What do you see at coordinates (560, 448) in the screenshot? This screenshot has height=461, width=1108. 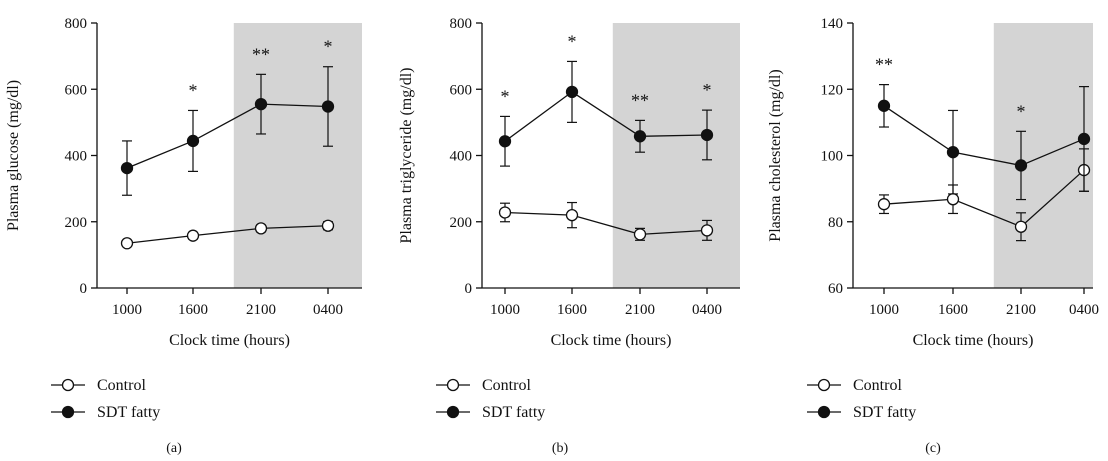 I see `panel-label: (b)` at bounding box center [560, 448].